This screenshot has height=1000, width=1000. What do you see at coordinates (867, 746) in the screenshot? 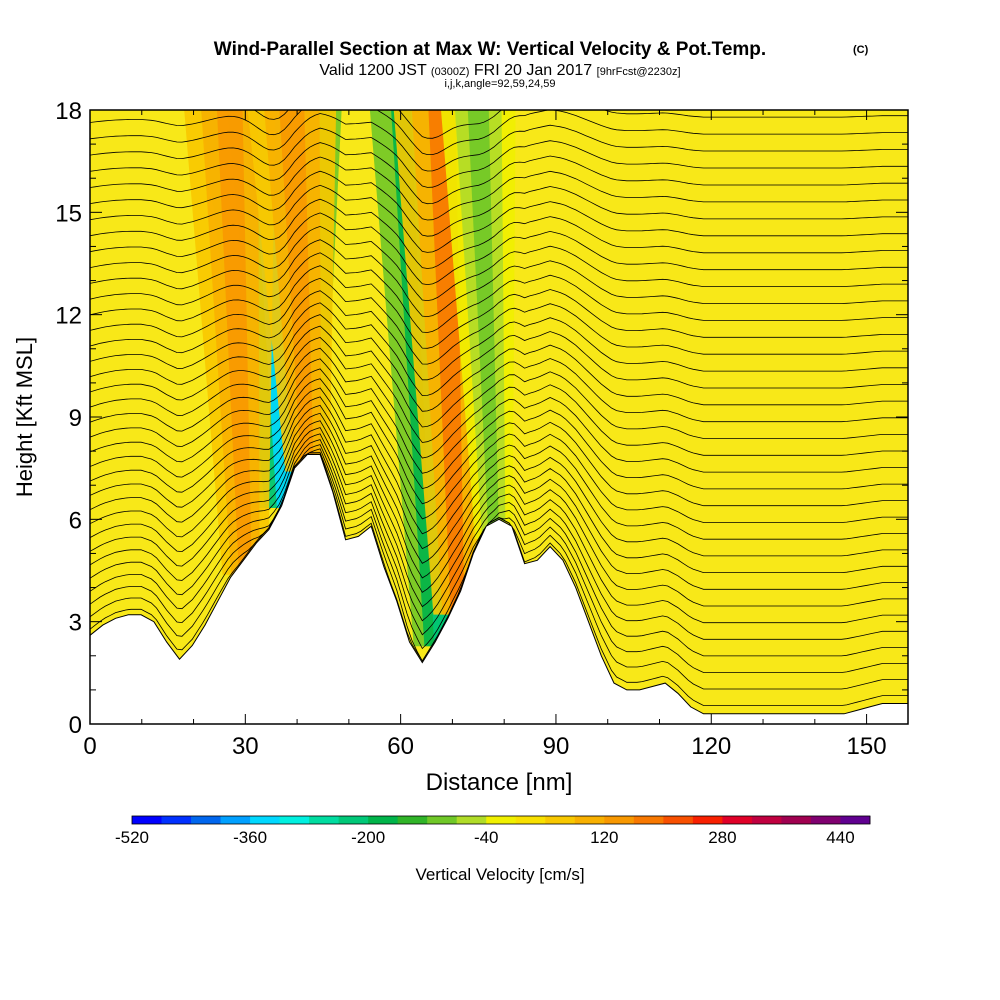
I see `x-tick-label: 150` at bounding box center [867, 746].